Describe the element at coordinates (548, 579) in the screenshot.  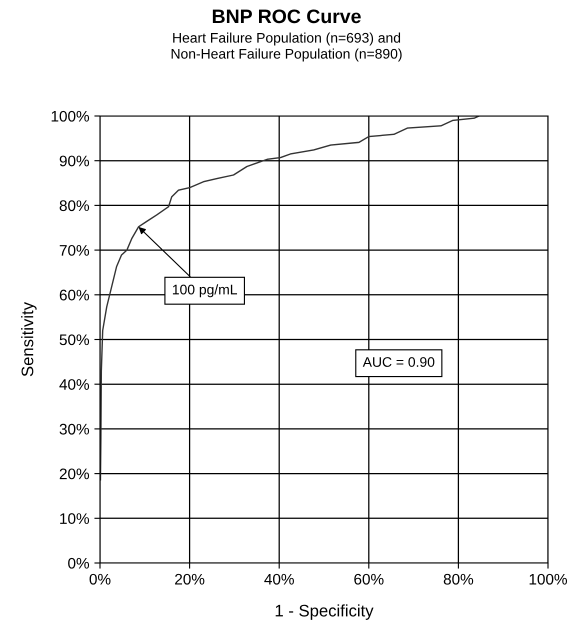
I see `x-tick-label: 100%` at that location.